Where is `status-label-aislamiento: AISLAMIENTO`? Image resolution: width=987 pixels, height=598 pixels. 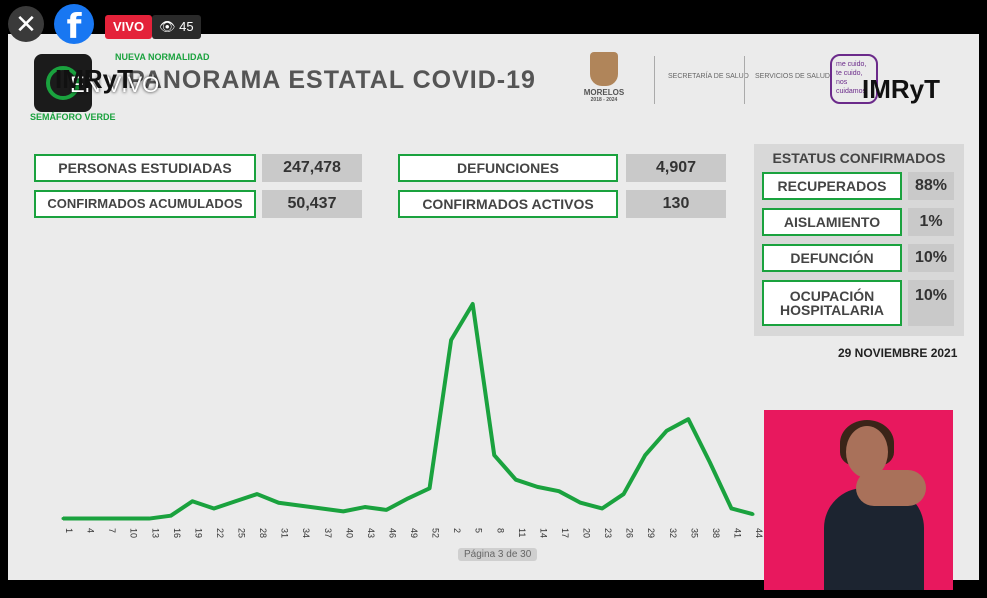
status-label-aislamiento: AISLAMIENTO is located at coordinates (832, 222).